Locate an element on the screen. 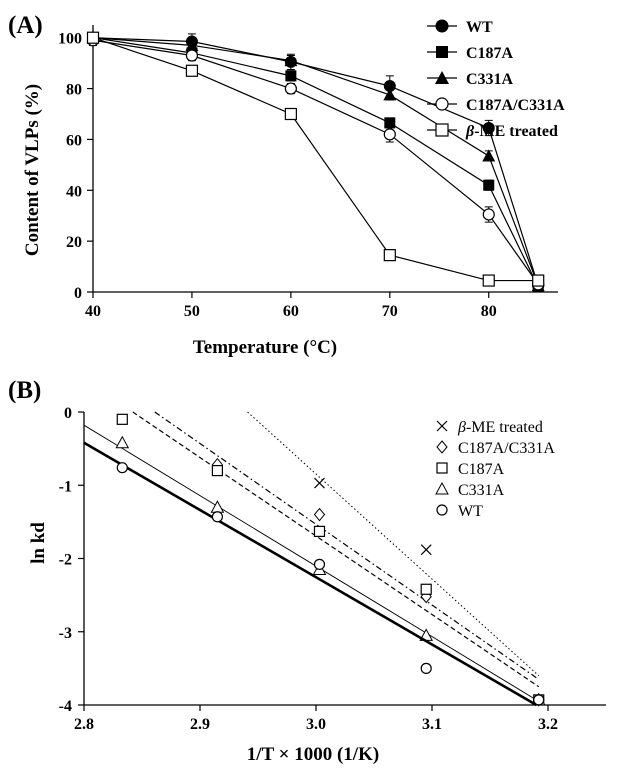 The width and height of the screenshot is (622, 770). panel-a-xtick-label: 80 is located at coordinates (489, 311).